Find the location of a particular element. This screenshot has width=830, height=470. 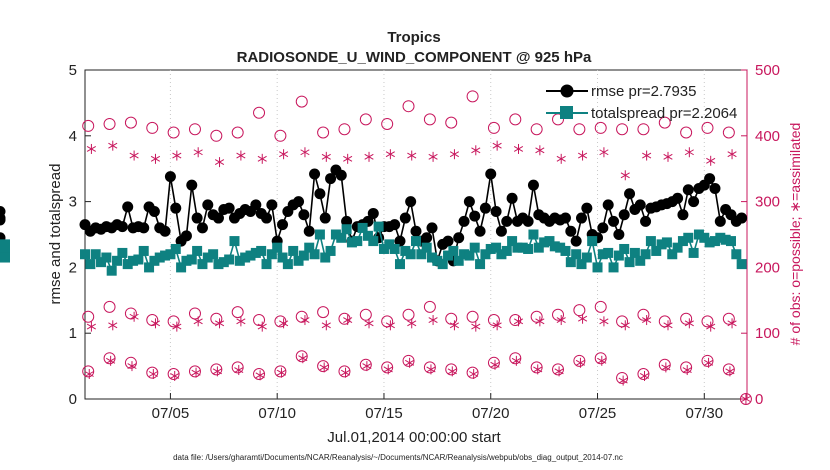

y-axis-left-label: rmse and totalspread is located at coordinates (55, 234).